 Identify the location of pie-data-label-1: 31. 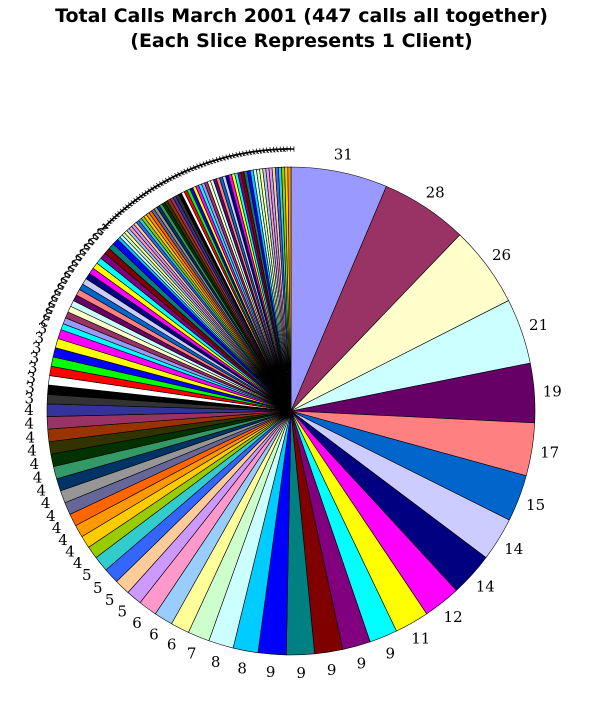
(343, 154).